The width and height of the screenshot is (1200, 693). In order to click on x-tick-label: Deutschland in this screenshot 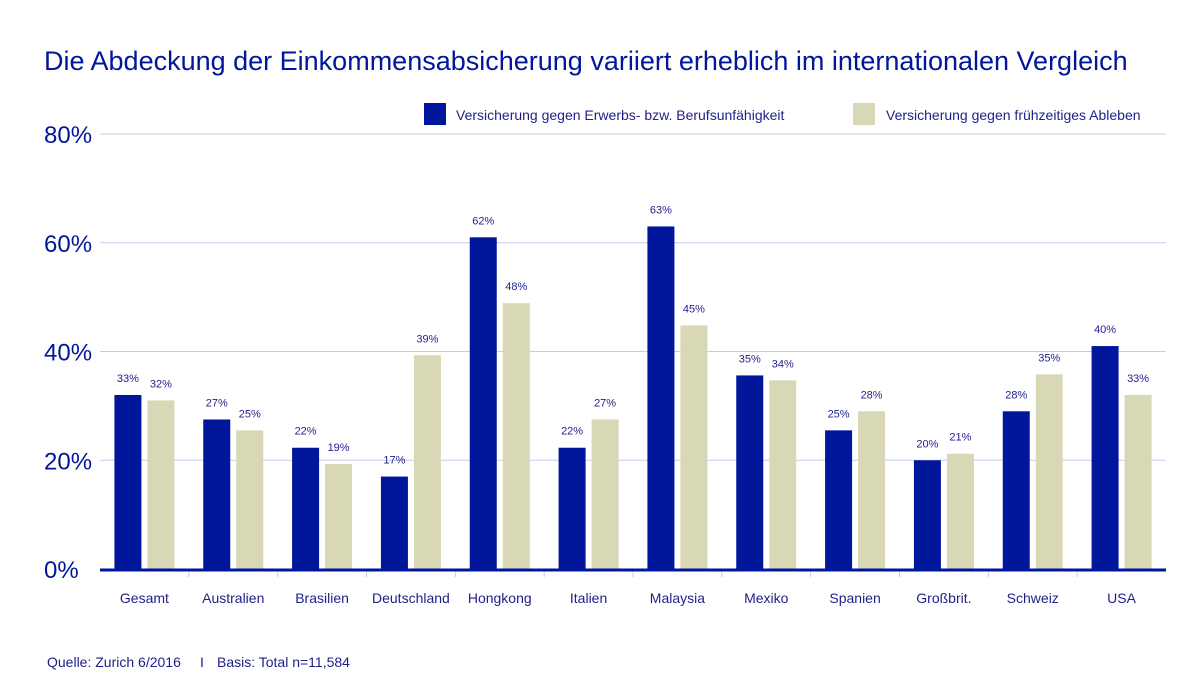, I will do `click(411, 598)`.